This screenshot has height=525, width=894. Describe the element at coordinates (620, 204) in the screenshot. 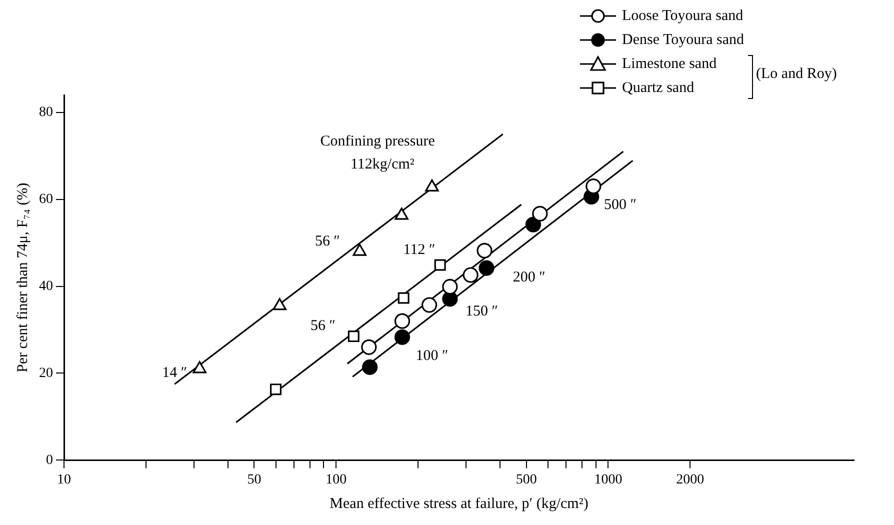

I see `annotation: 500 ″` at that location.